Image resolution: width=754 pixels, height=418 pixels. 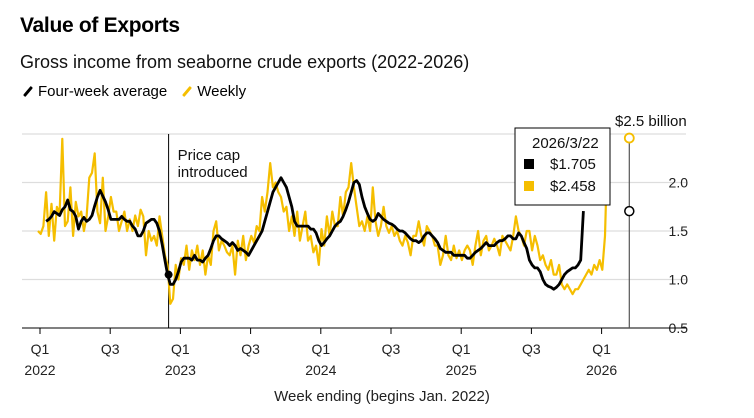 I want to click on legend: Four-week average Weekly, so click(x=136, y=91).